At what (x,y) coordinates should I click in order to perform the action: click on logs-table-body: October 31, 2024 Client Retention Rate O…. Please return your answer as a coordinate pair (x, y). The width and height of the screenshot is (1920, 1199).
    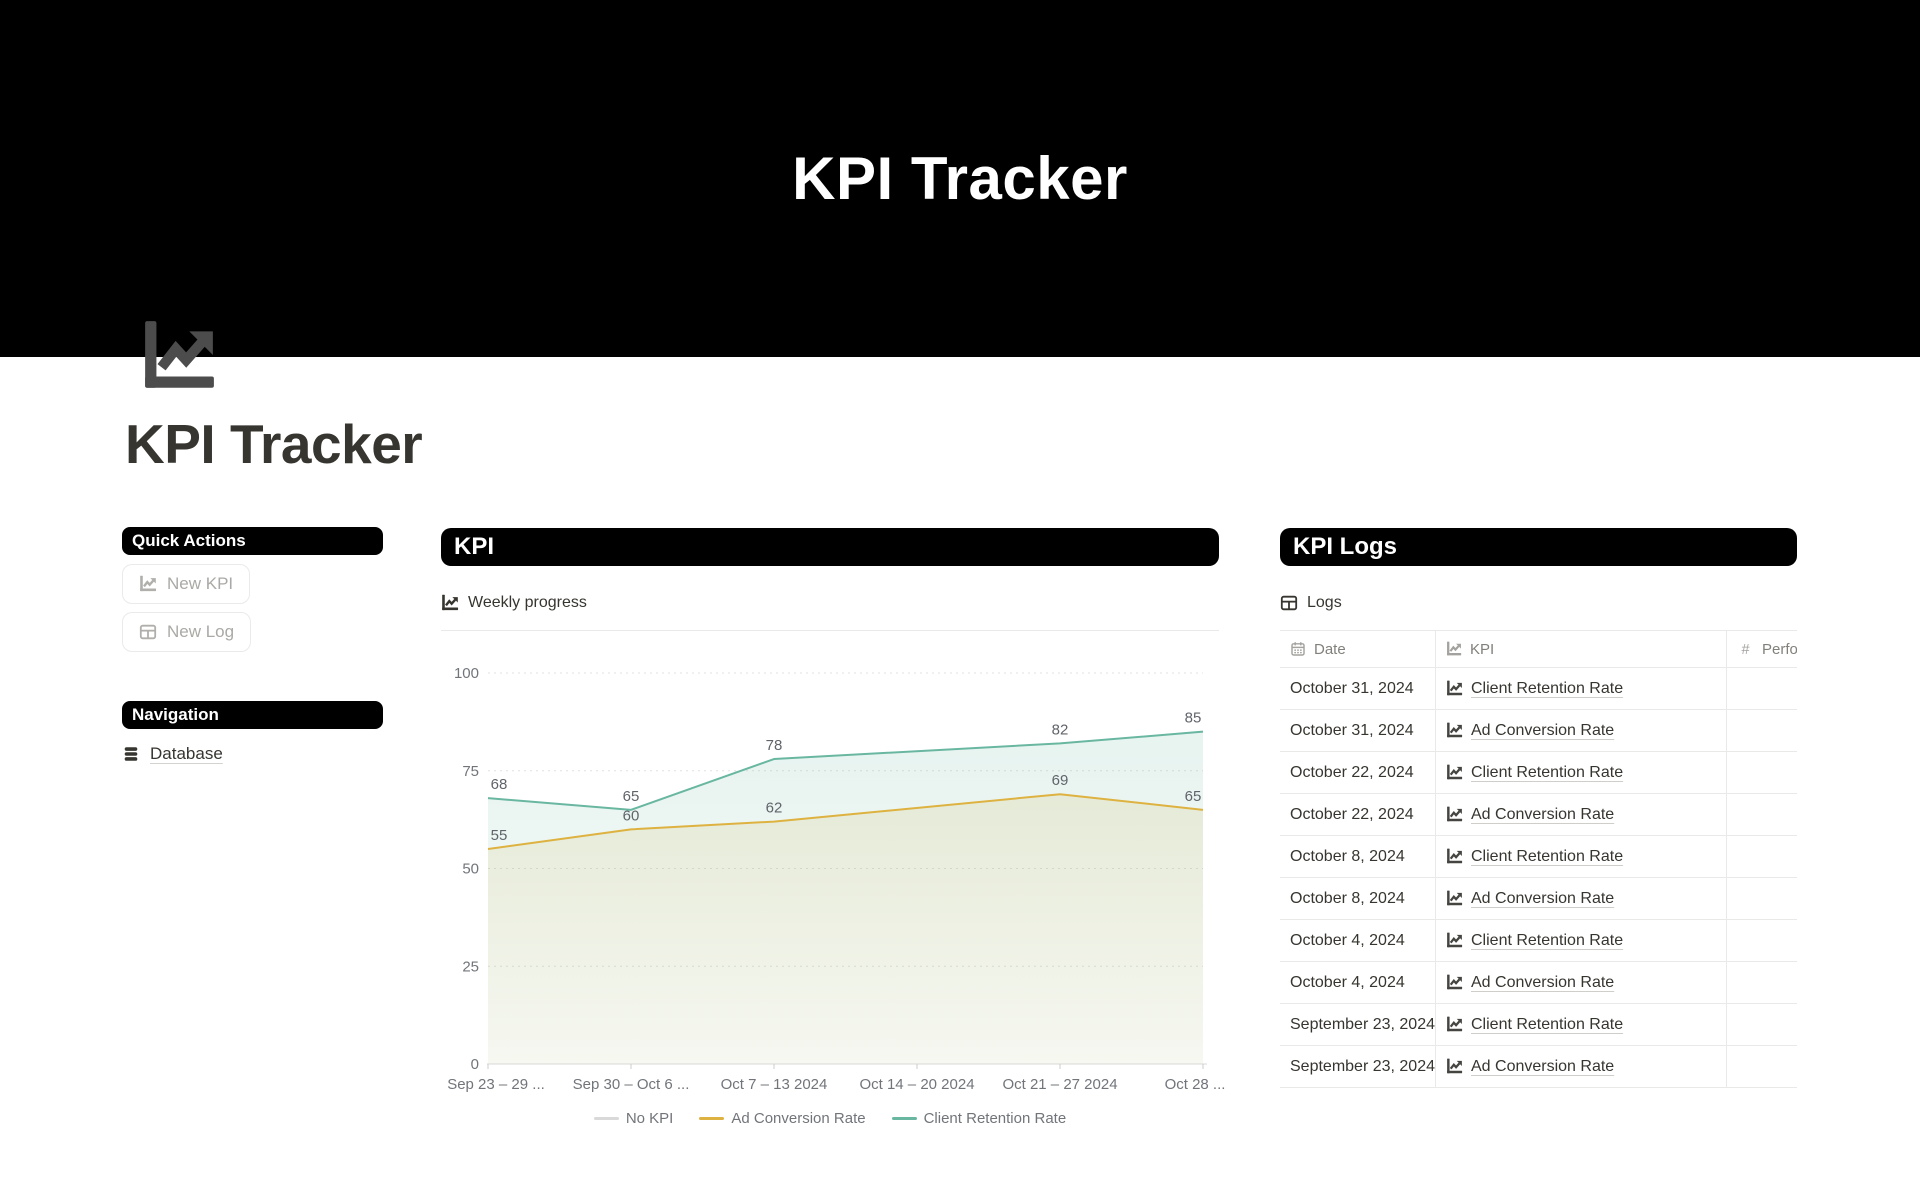
    Looking at the image, I should click on (1538, 878).